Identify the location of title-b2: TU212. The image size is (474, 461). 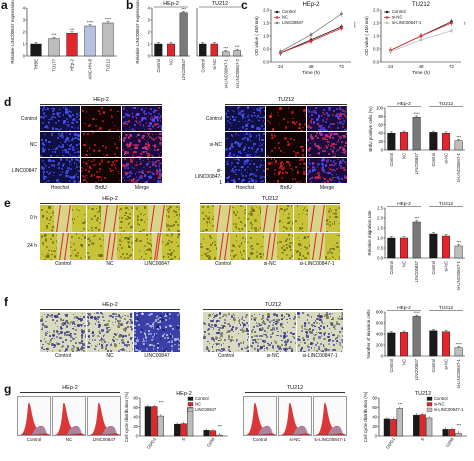
(220, 4).